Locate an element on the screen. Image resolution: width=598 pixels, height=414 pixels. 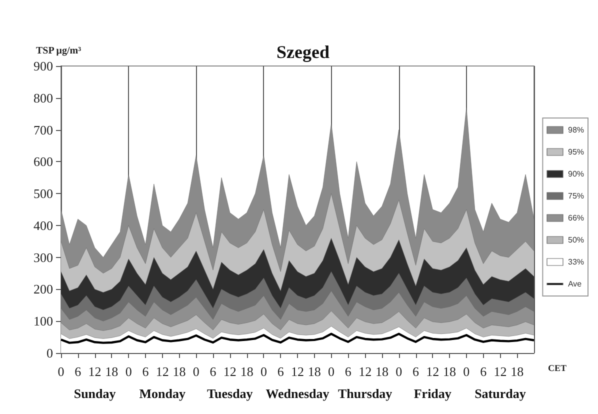
y-tick-label: 300 is located at coordinates (43, 257).